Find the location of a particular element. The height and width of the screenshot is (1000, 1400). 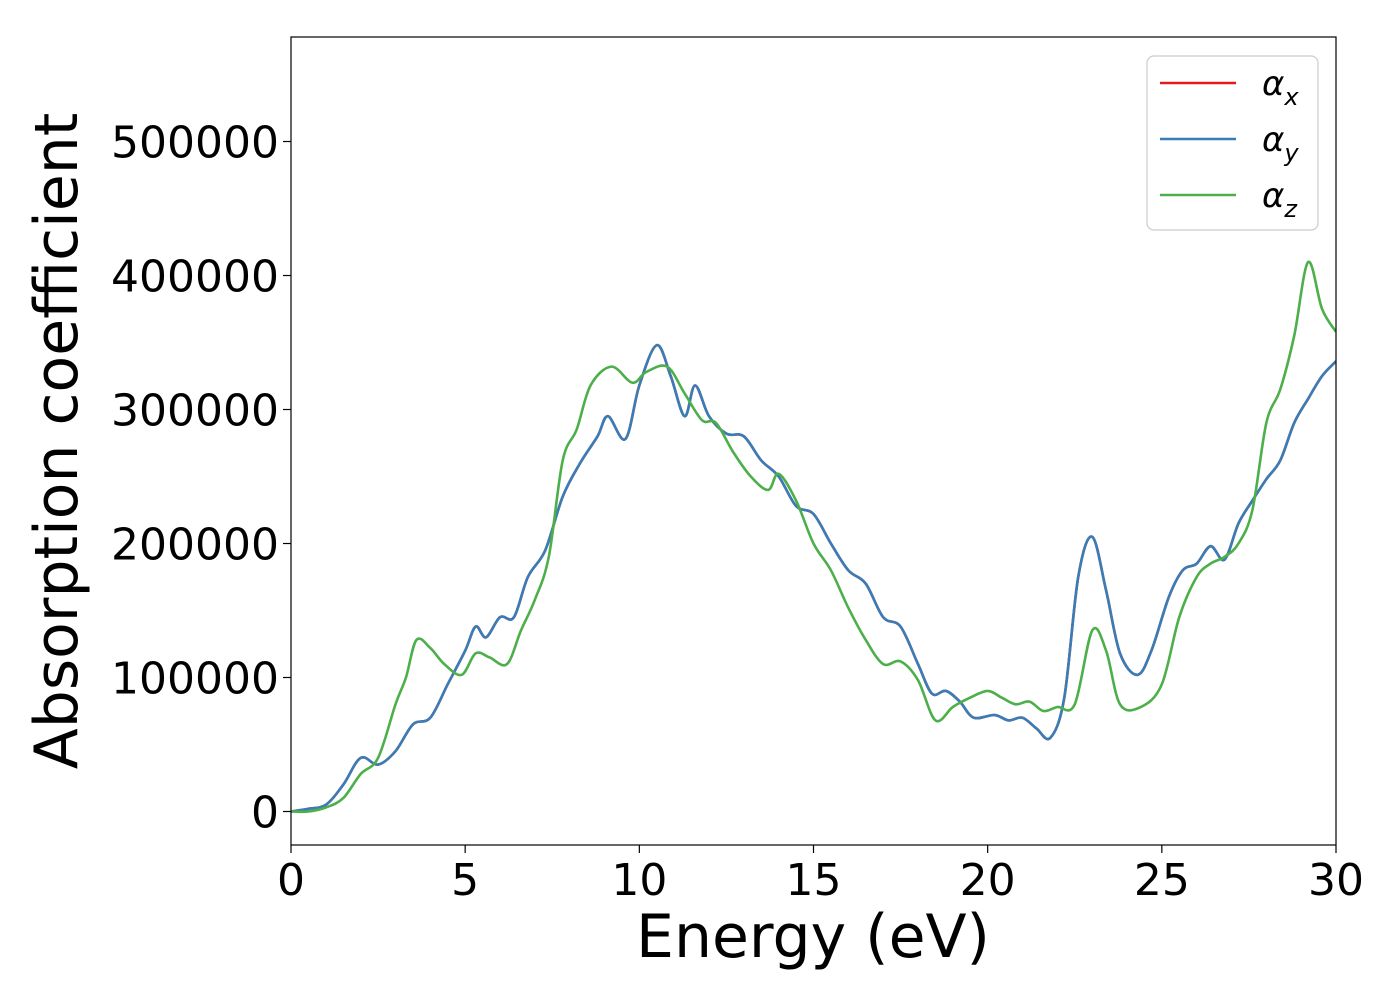

x-tick-label: 0 is located at coordinates (291, 880).